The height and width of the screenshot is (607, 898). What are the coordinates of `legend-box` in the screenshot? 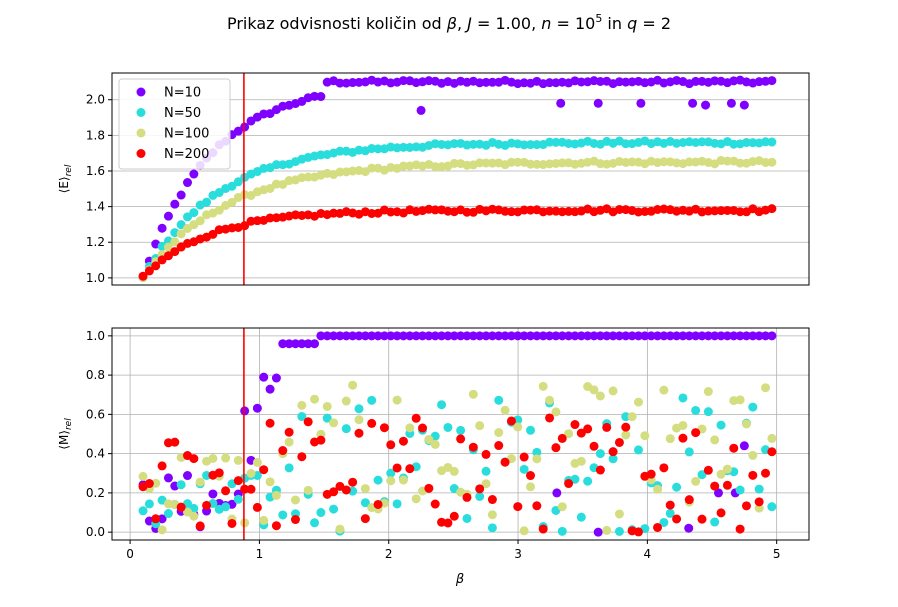 It's located at (174, 124).